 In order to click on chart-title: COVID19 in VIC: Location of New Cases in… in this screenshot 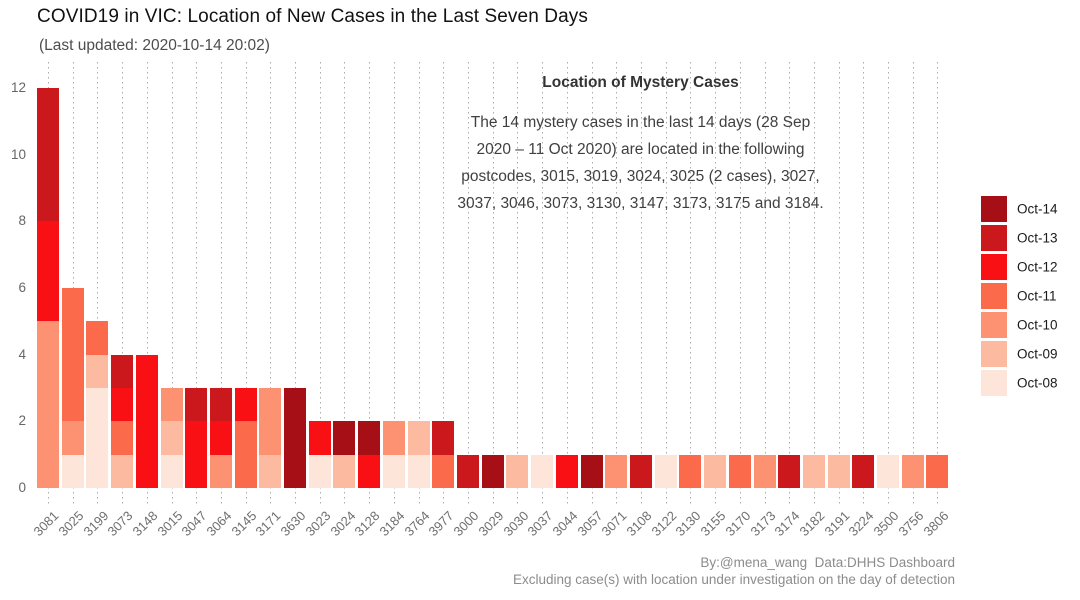, I will do `click(312, 16)`.